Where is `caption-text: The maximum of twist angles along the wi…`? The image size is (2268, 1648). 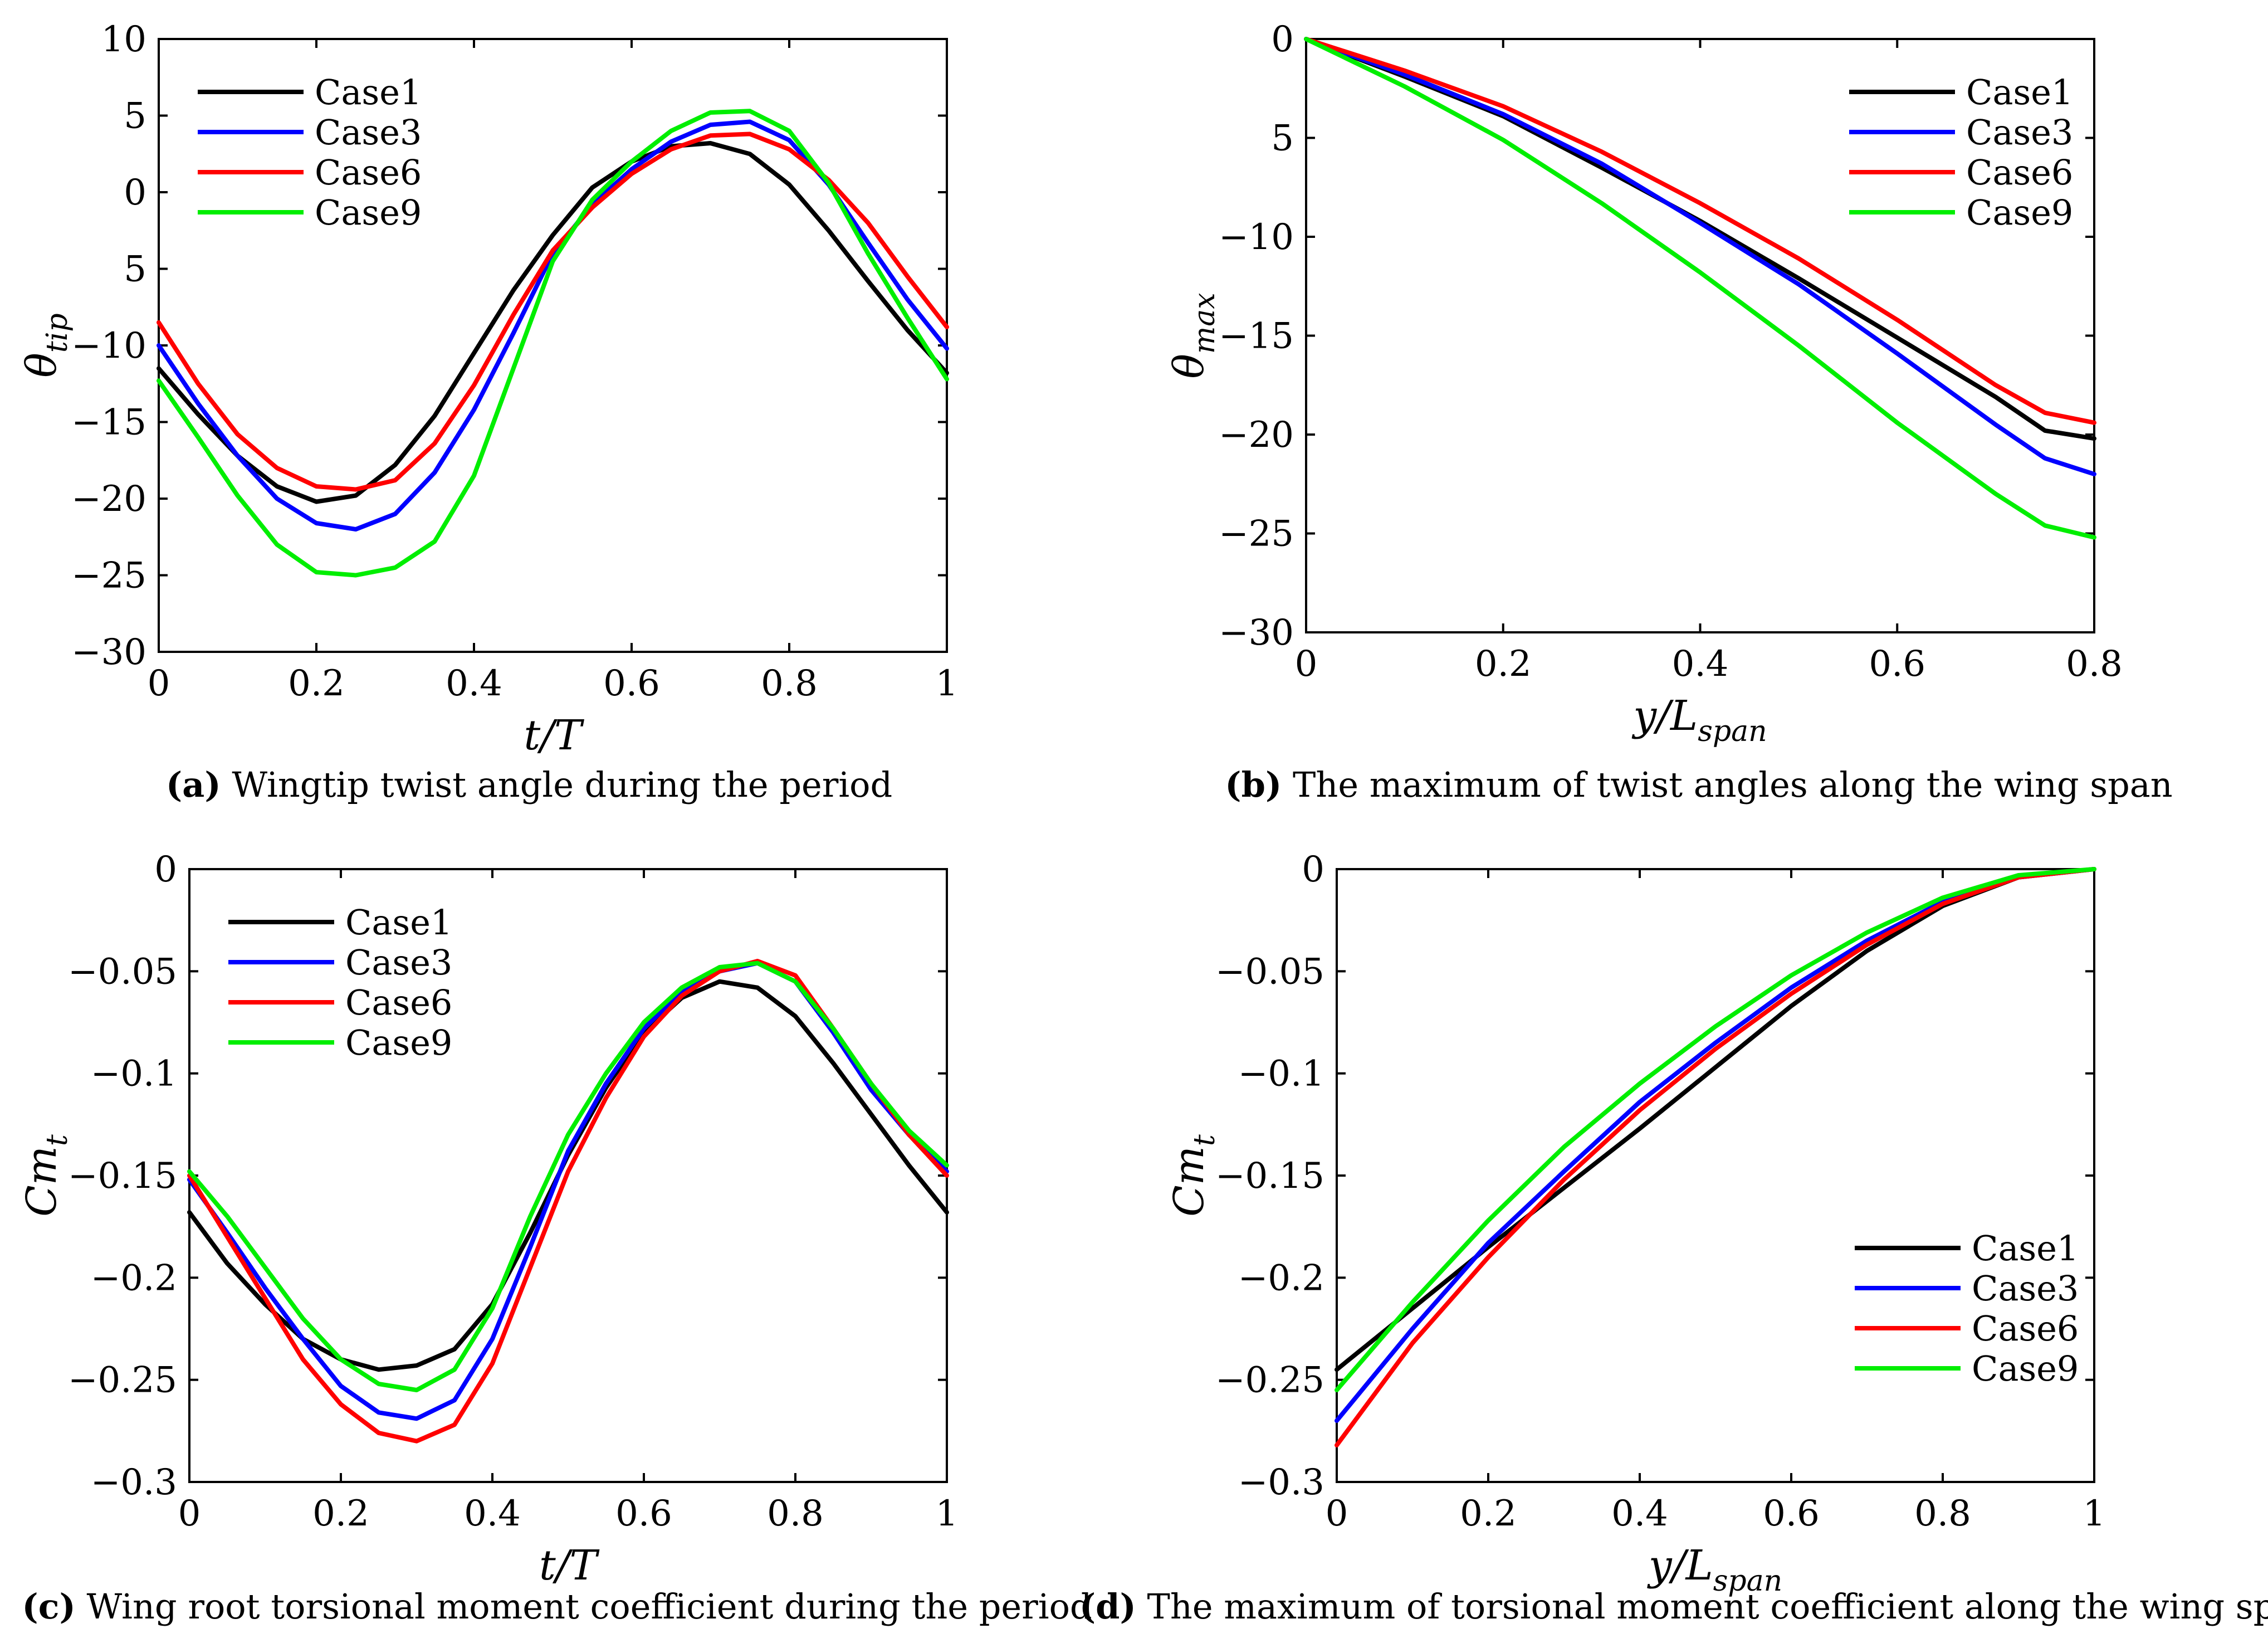
caption-text: The maximum of twist angles along the wi… is located at coordinates (1727, 784).